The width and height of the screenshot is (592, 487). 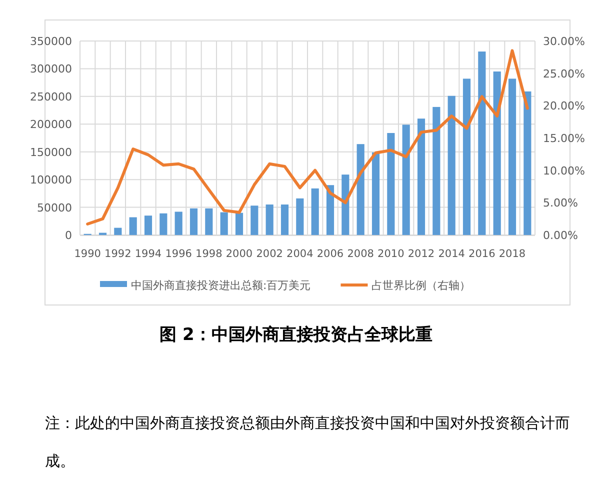 What do you see at coordinates (564, 171) in the screenshot?
I see `y2-tick-label: 10.00%` at bounding box center [564, 171].